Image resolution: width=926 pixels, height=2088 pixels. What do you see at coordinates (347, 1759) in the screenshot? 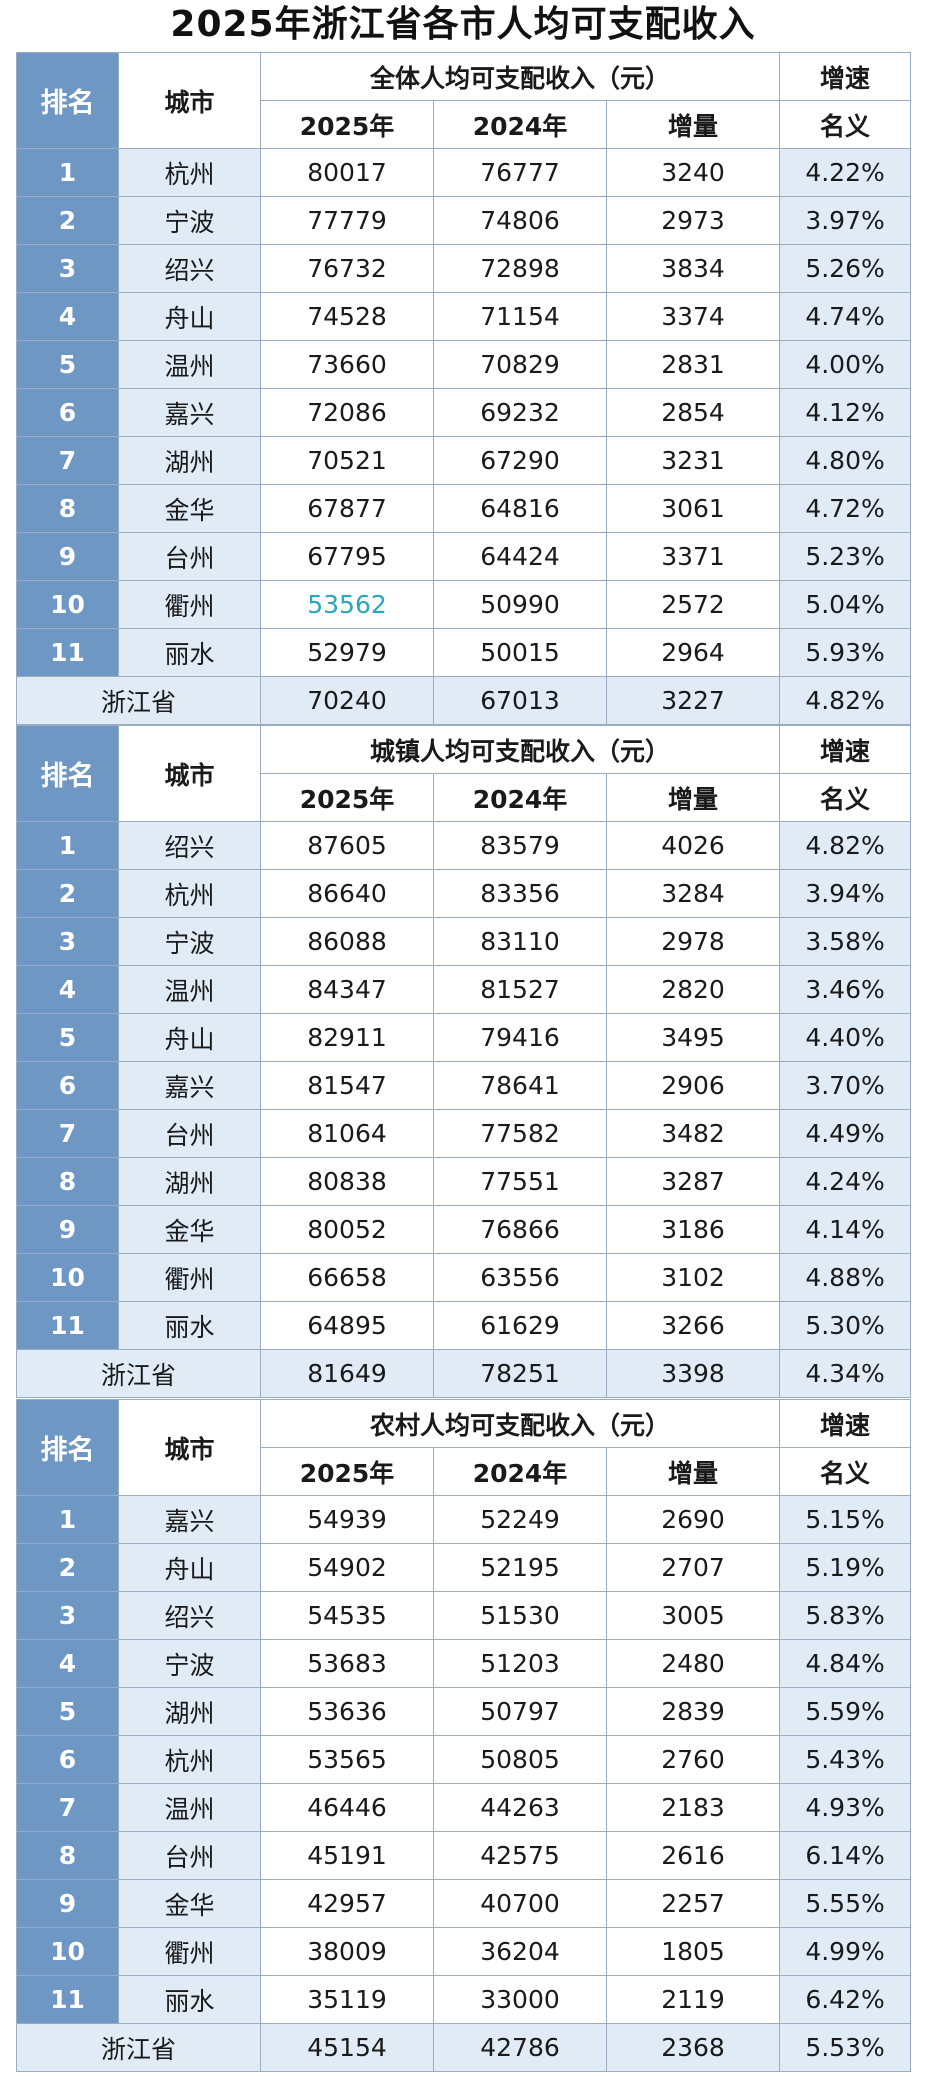
I see `value-2025-cell: 53565` at bounding box center [347, 1759].